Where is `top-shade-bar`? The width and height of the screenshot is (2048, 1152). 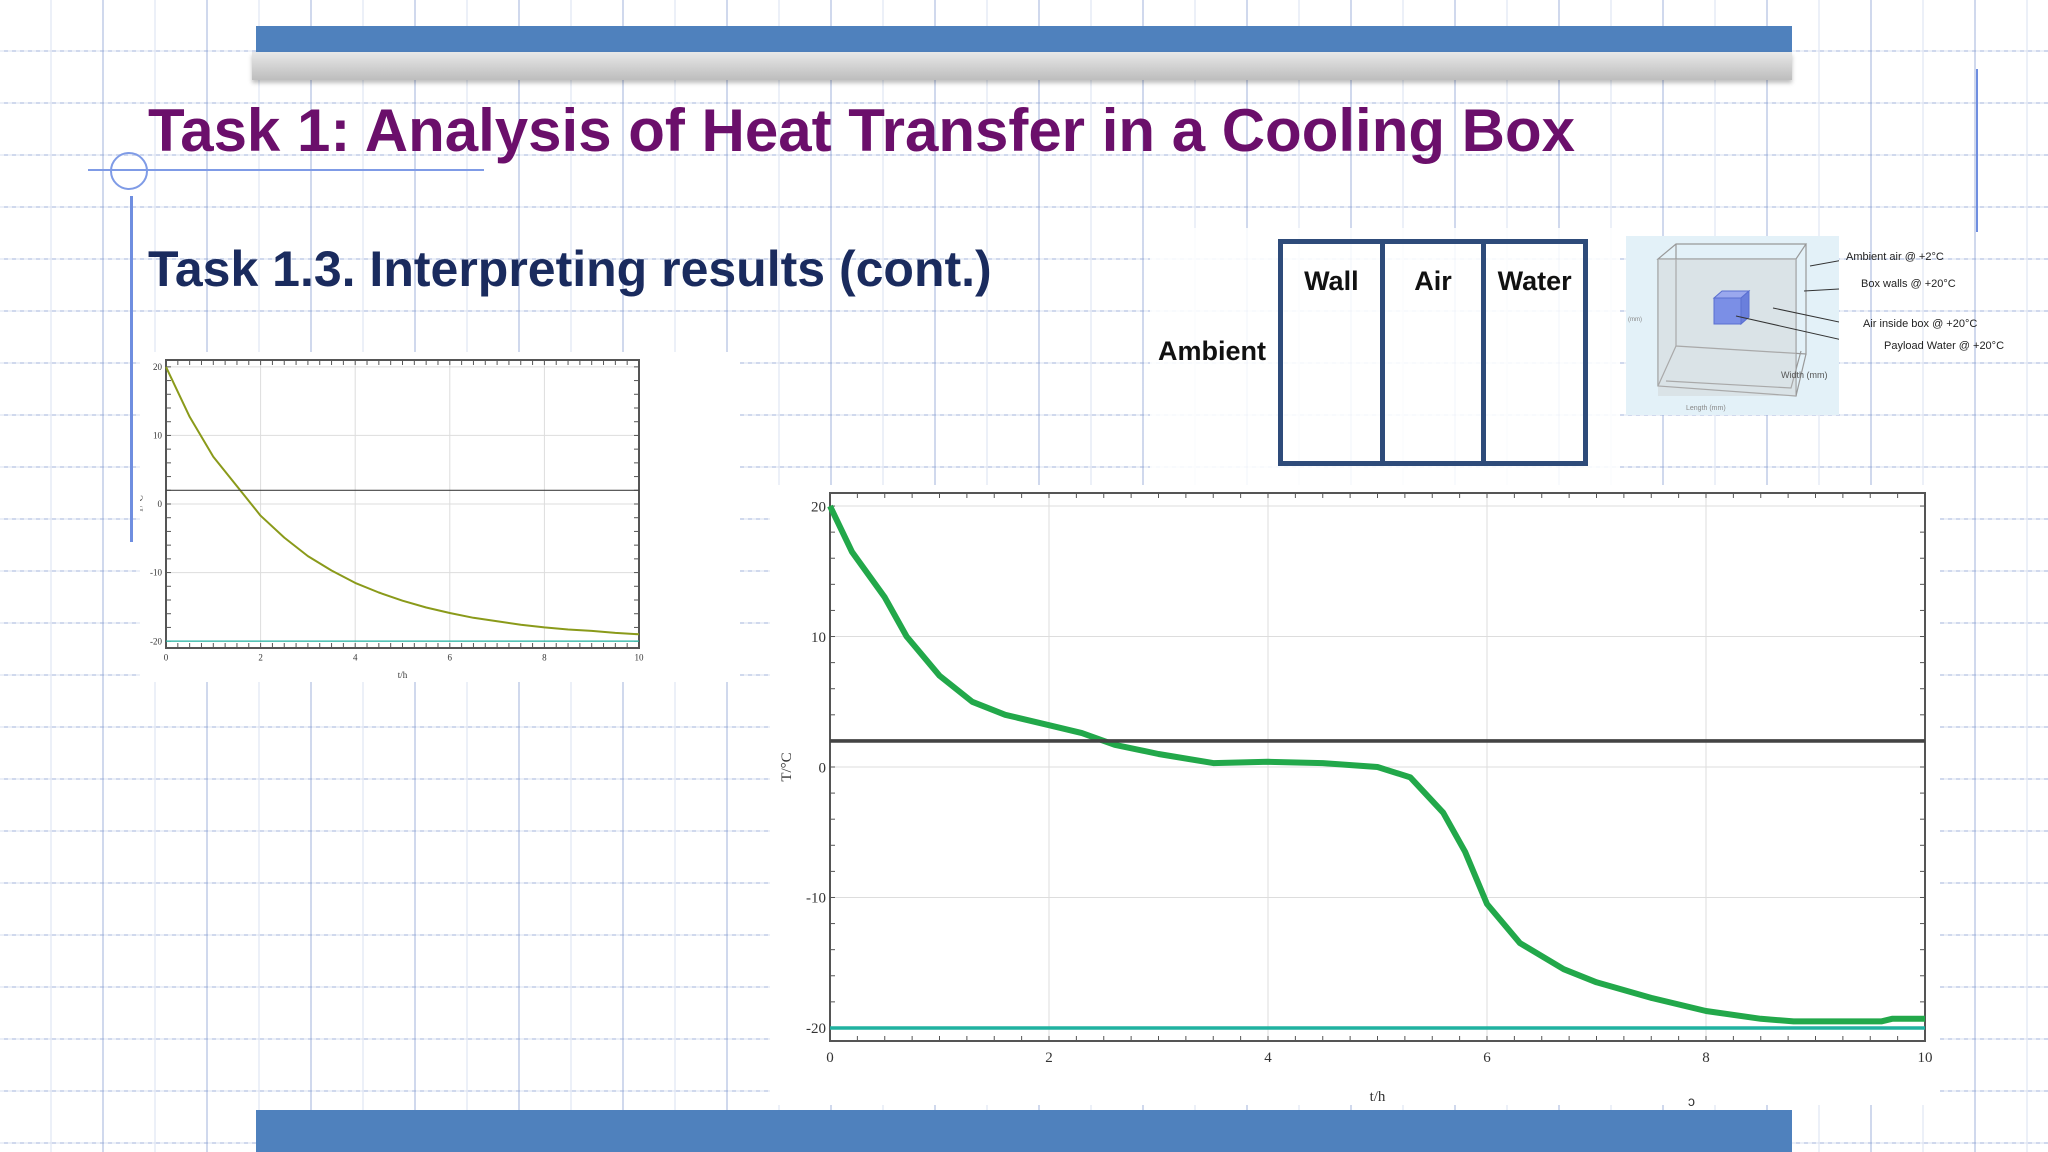
top-shade-bar is located at coordinates (1022, 66).